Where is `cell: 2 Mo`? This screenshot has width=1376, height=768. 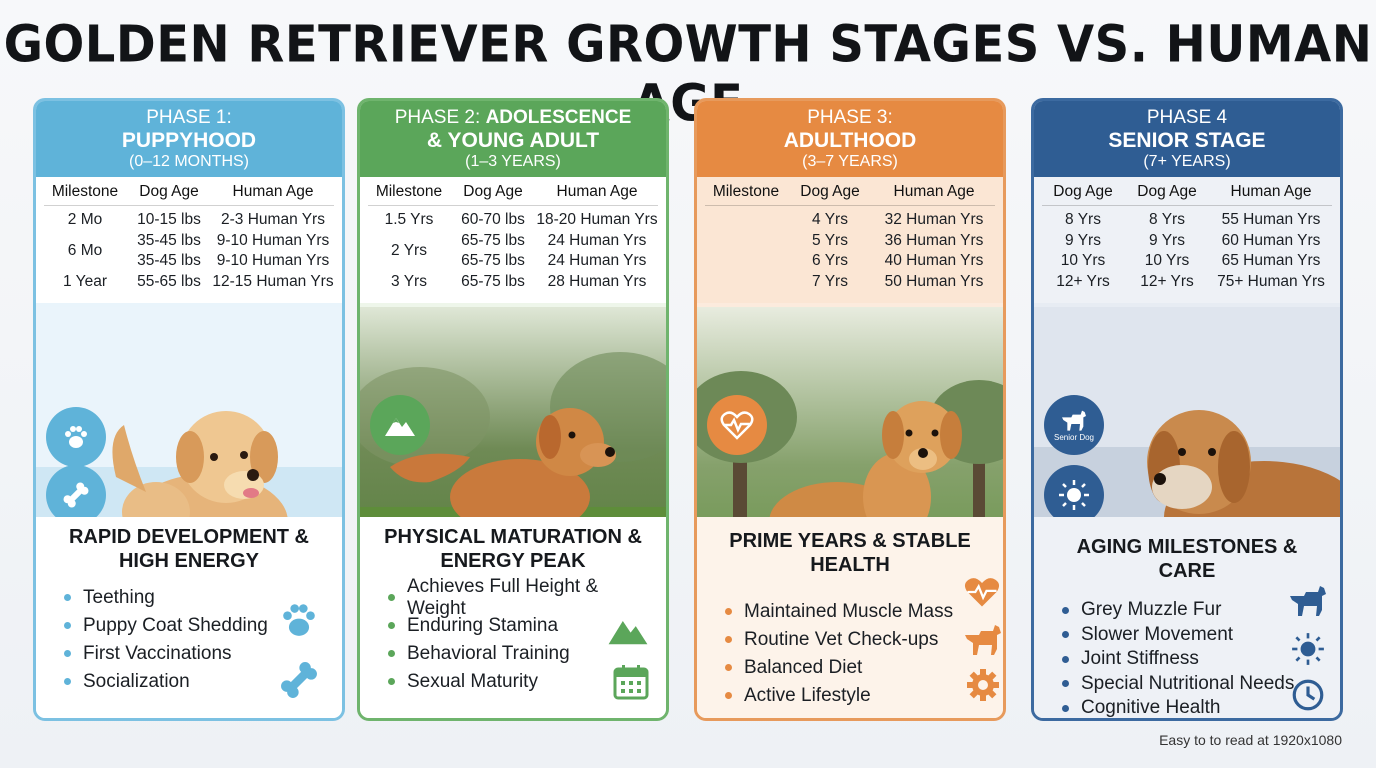
cell: 2 Mo is located at coordinates (85, 220).